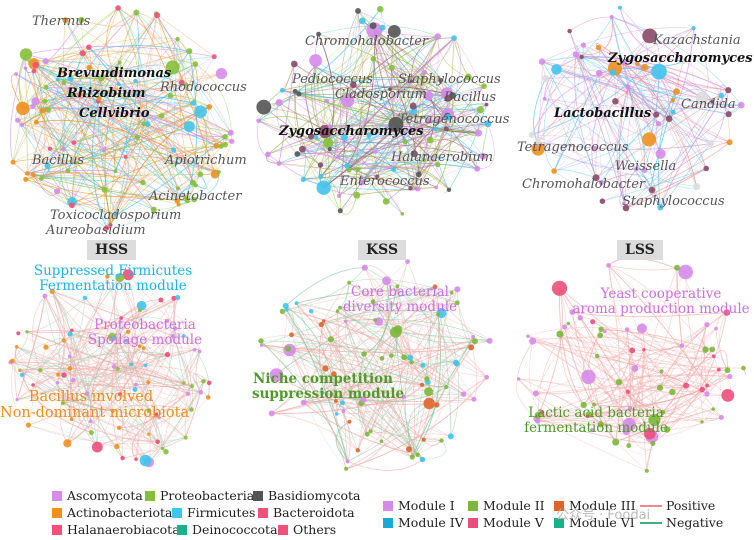 This screenshot has height=540, width=754. I want to click on legend-swatch, so click(57, 530).